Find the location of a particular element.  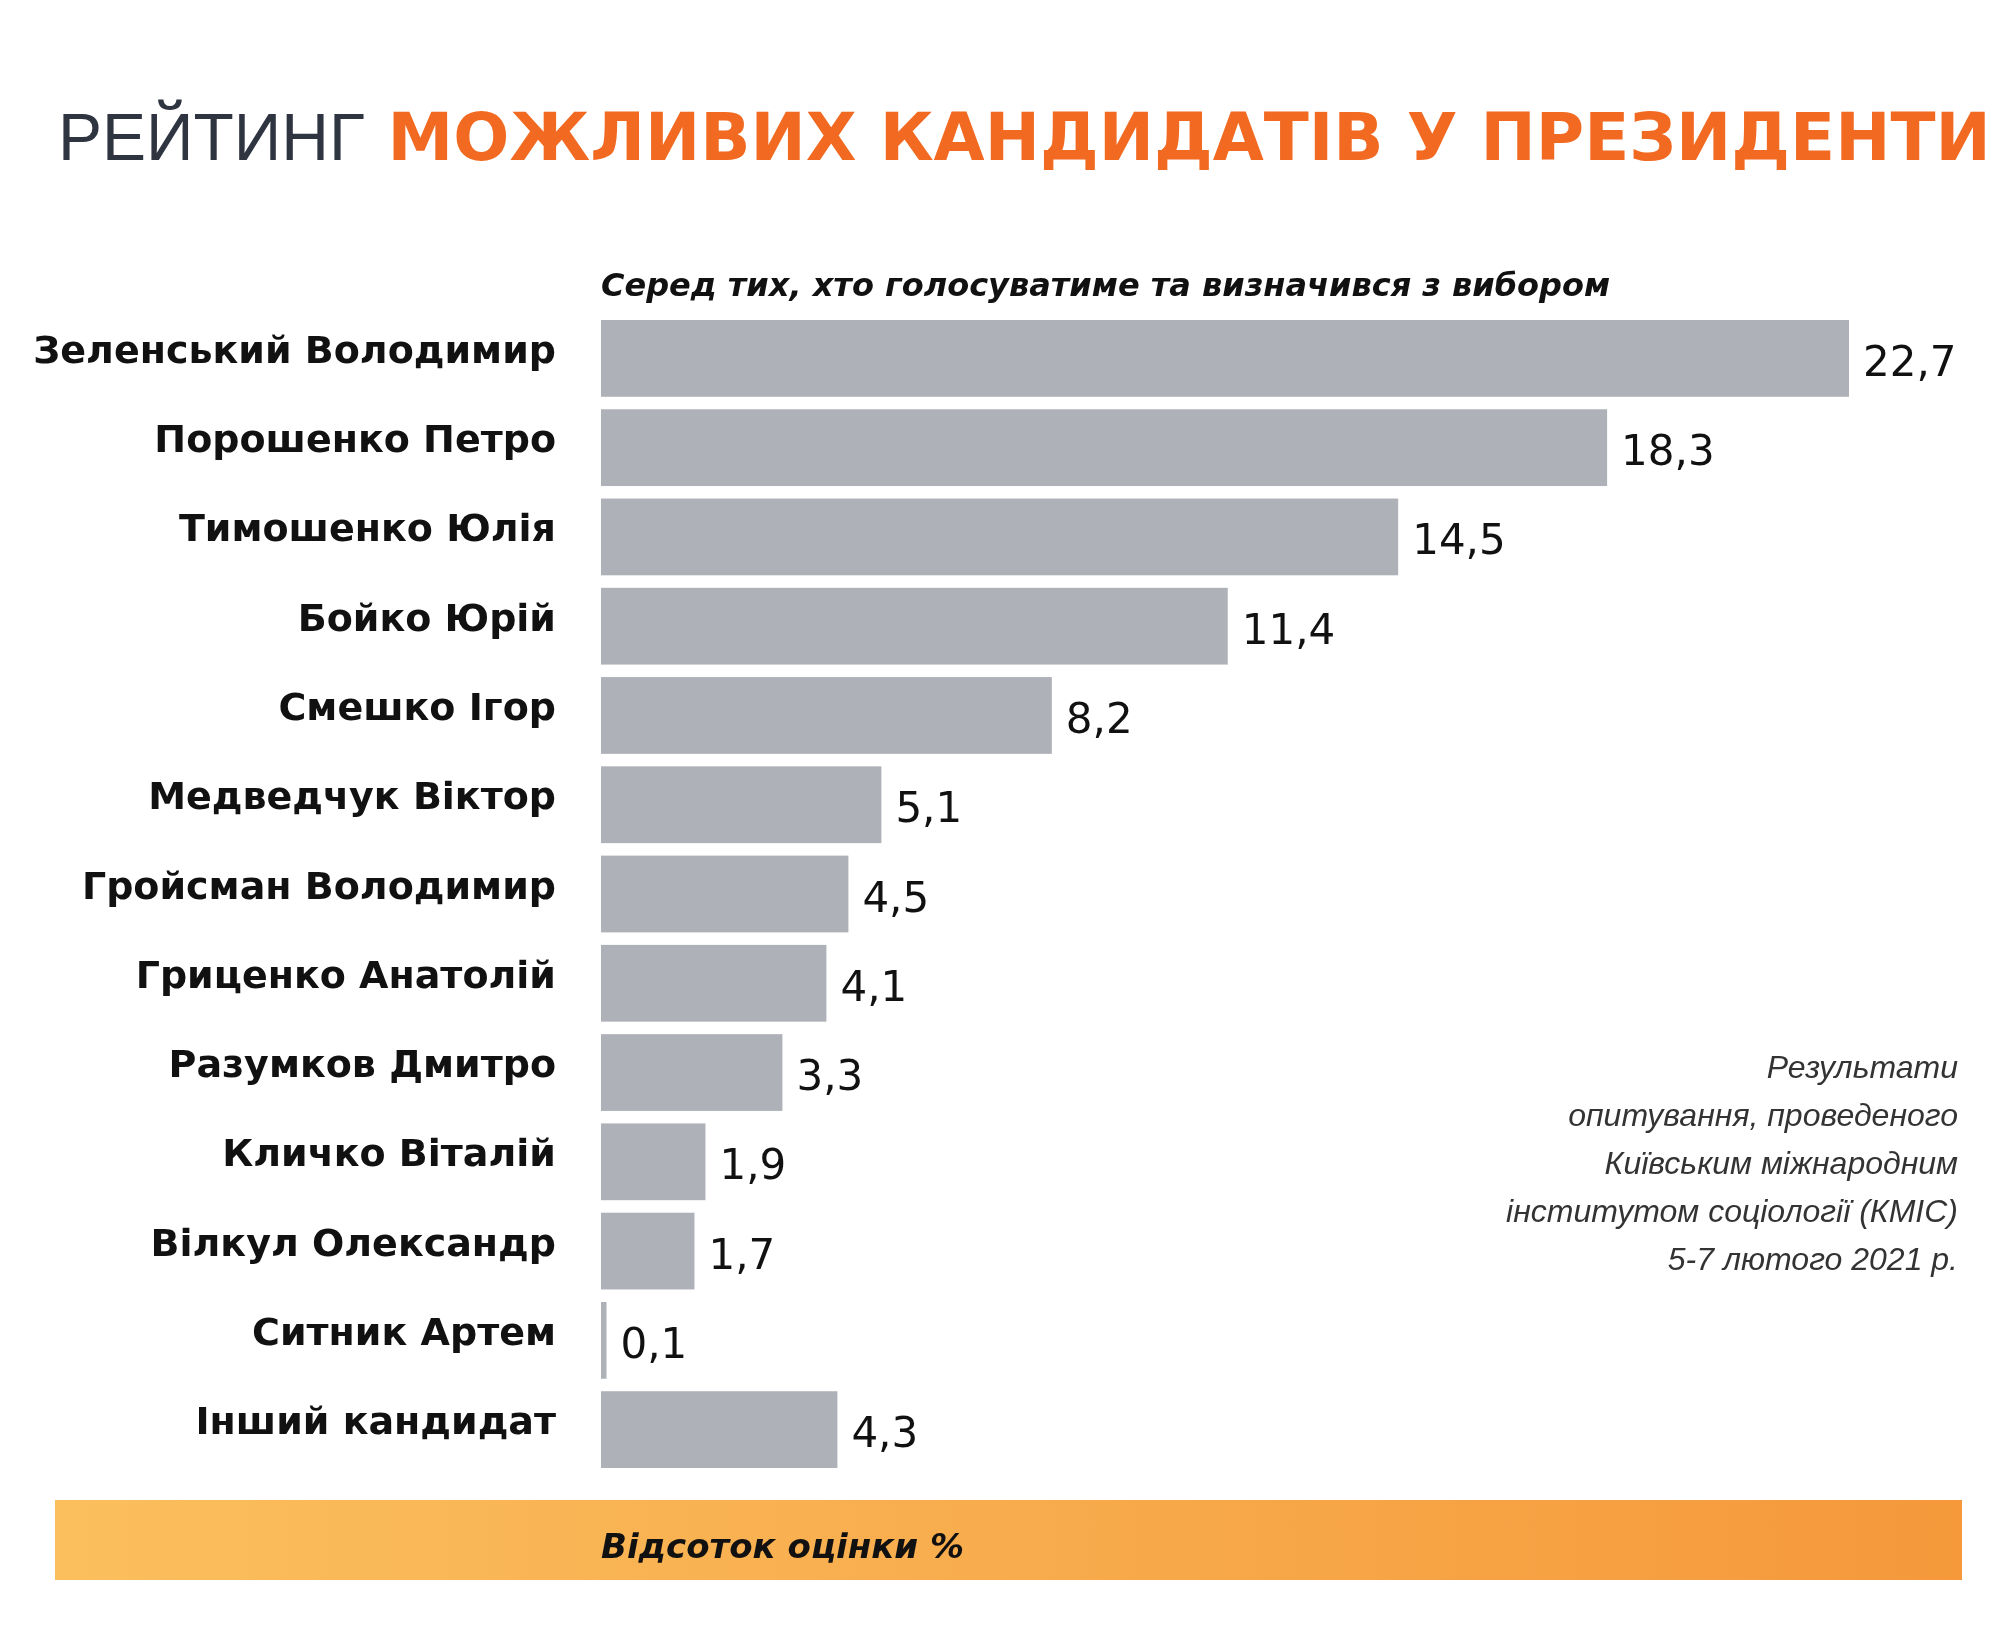

y-tick-label: Бойко Юрій is located at coordinates (426, 617).